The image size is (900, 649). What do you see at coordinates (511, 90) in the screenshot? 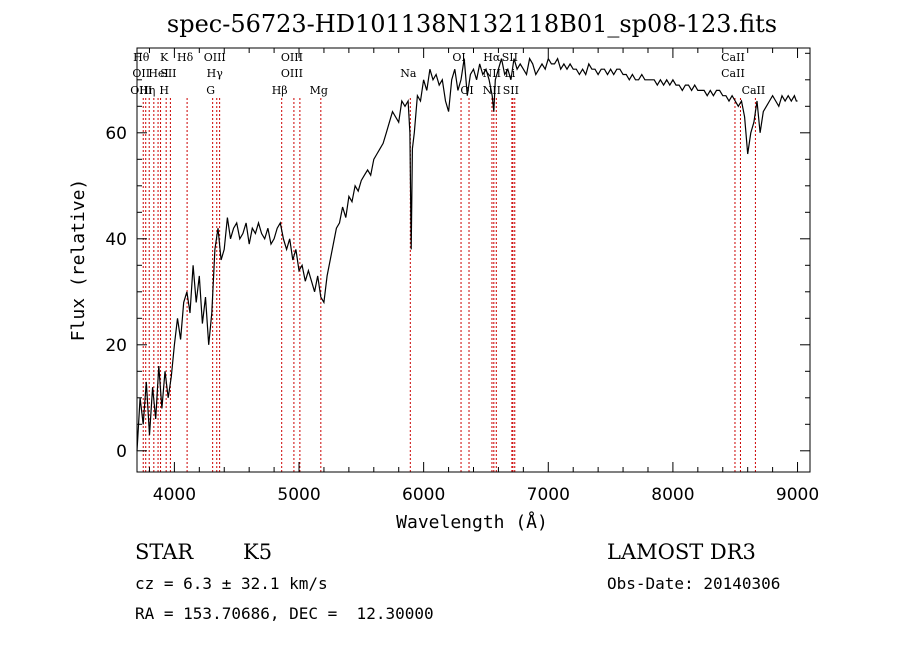
I see `line-label-23-low: SII` at bounding box center [511, 90].